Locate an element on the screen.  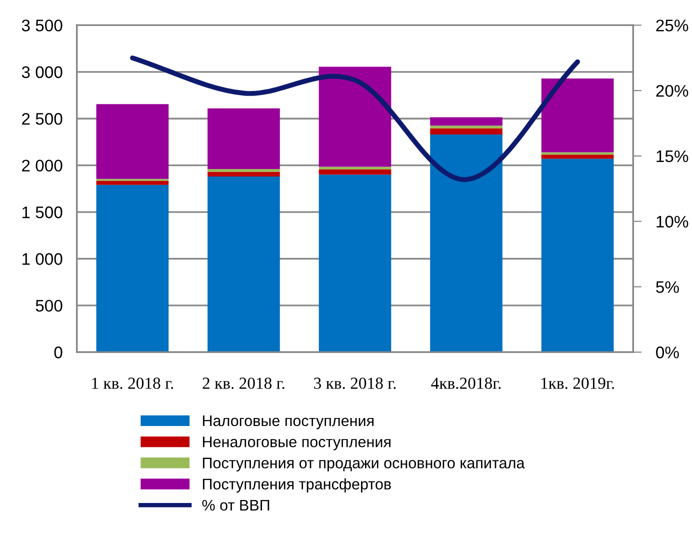
y2-tick-label: 0% is located at coordinates (667, 352).